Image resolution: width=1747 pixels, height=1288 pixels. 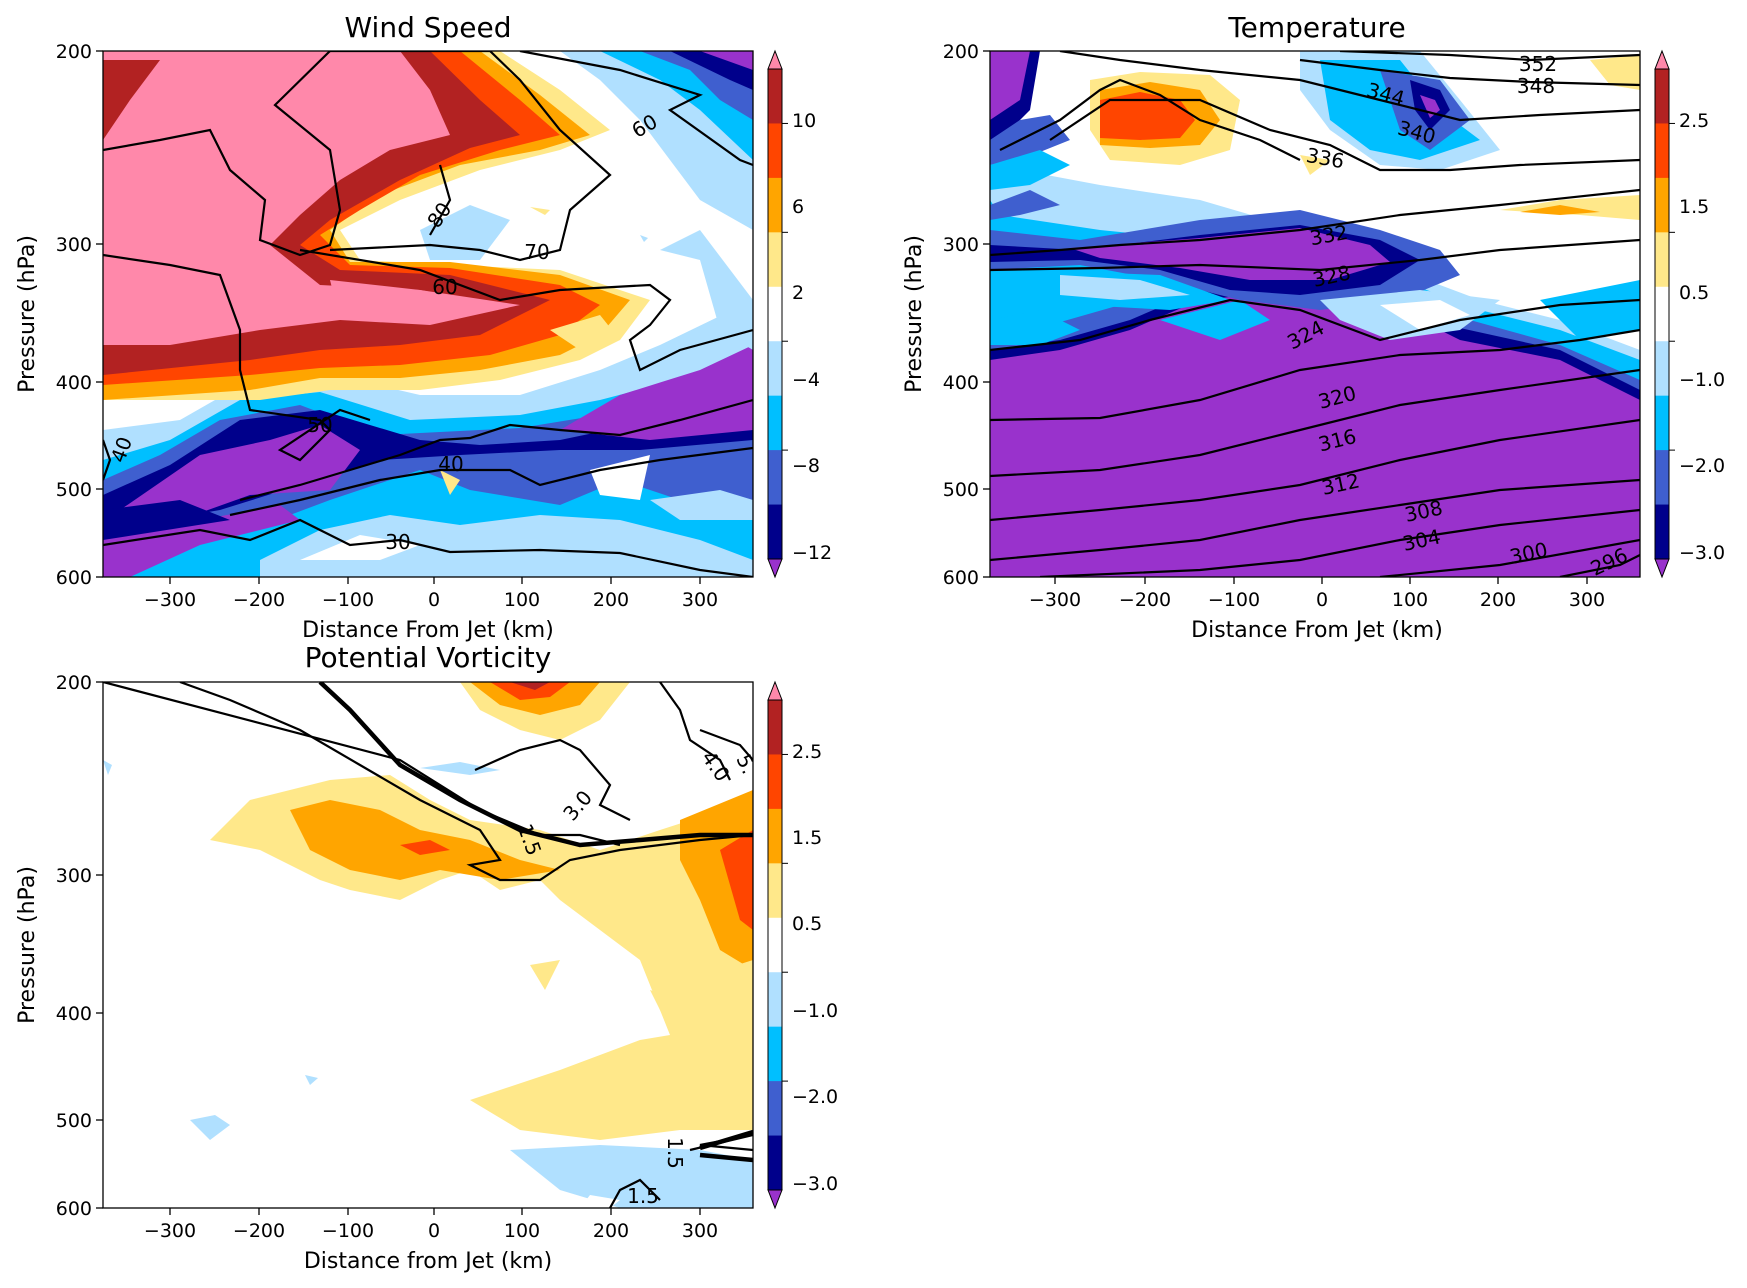 What do you see at coordinates (804, 121) in the screenshot?
I see `colorbar-tick-label: 10` at bounding box center [804, 121].